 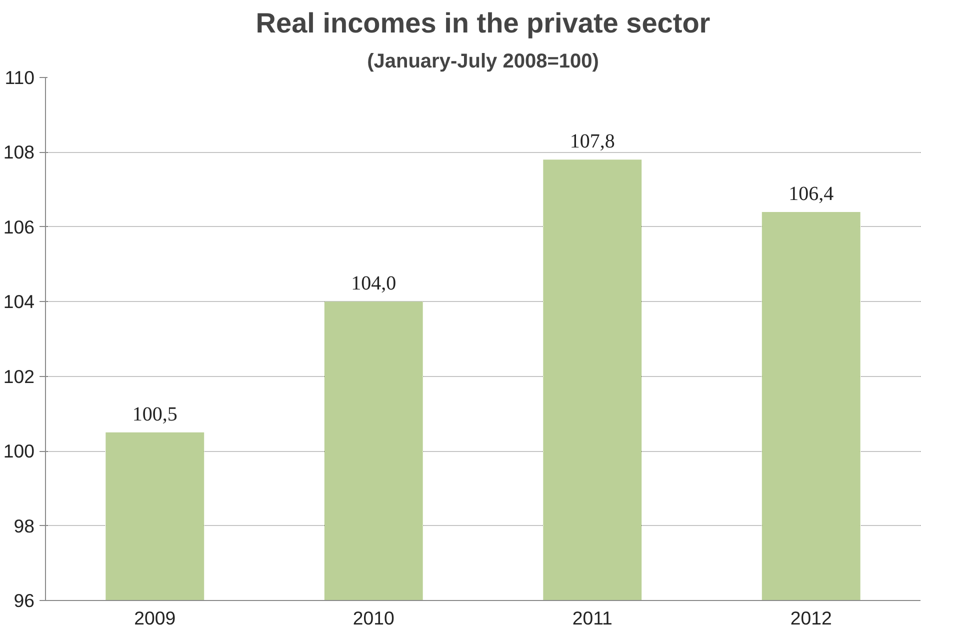 What do you see at coordinates (19, 227) in the screenshot?
I see `y-tick-label: 106` at bounding box center [19, 227].